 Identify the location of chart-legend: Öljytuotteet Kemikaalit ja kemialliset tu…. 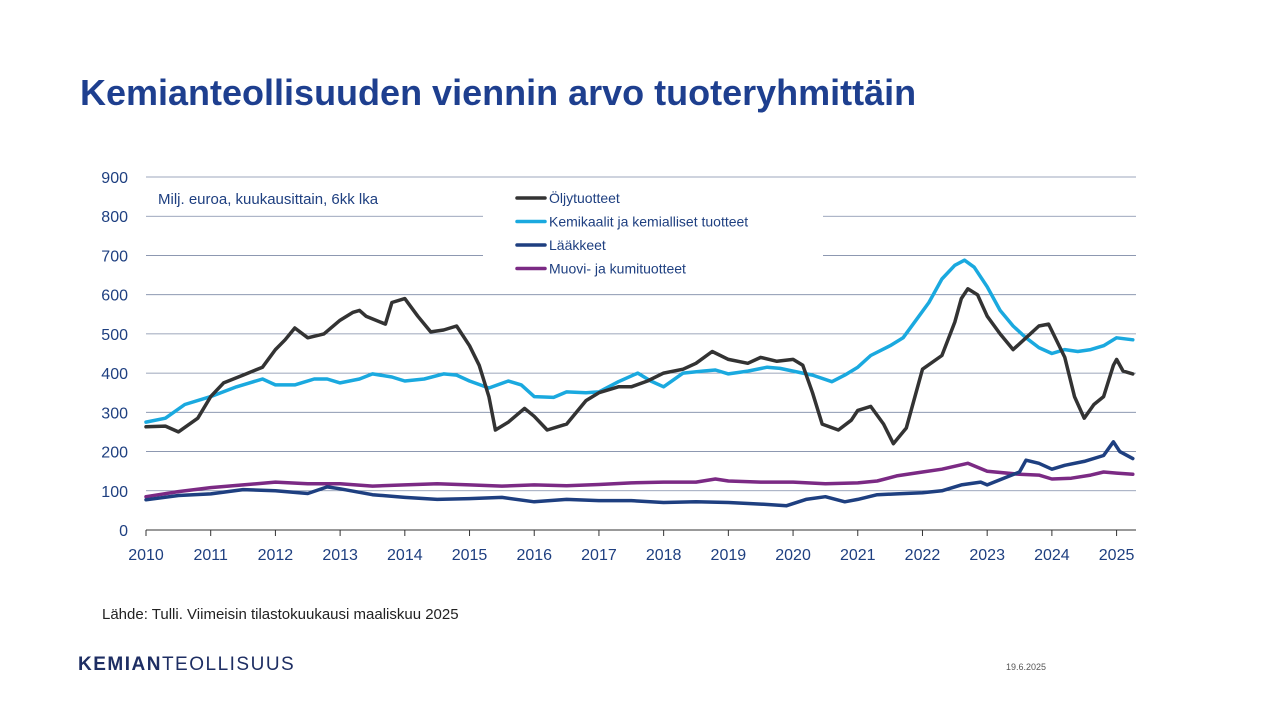
(653, 235).